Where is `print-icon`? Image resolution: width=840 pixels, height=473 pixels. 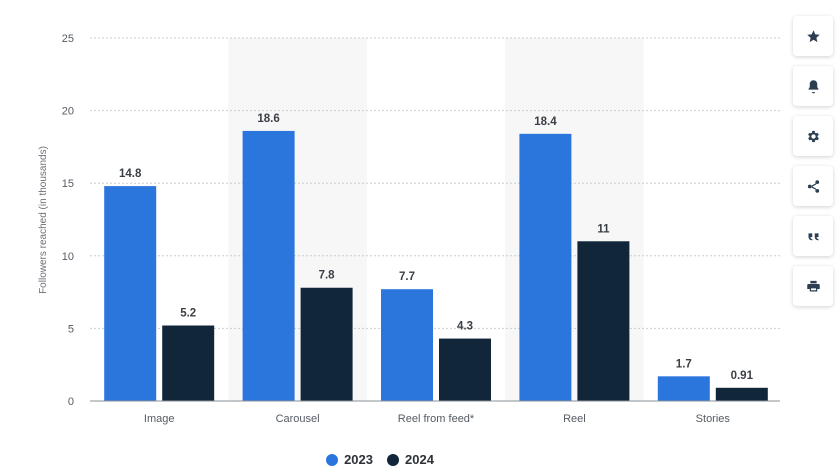 print-icon is located at coordinates (813, 285).